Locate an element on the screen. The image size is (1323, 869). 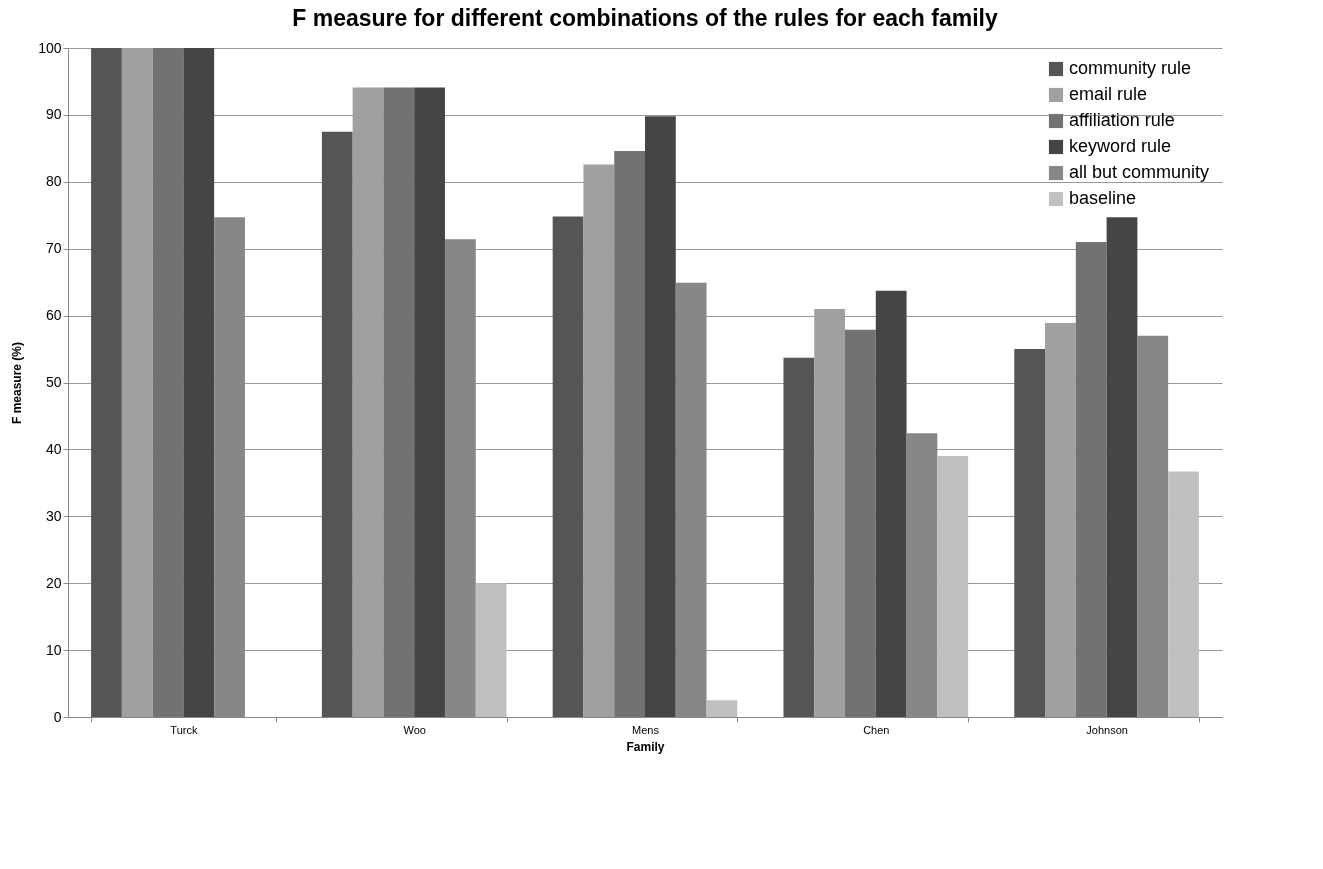
y-tick-label: 80 is located at coordinates (53, 181).